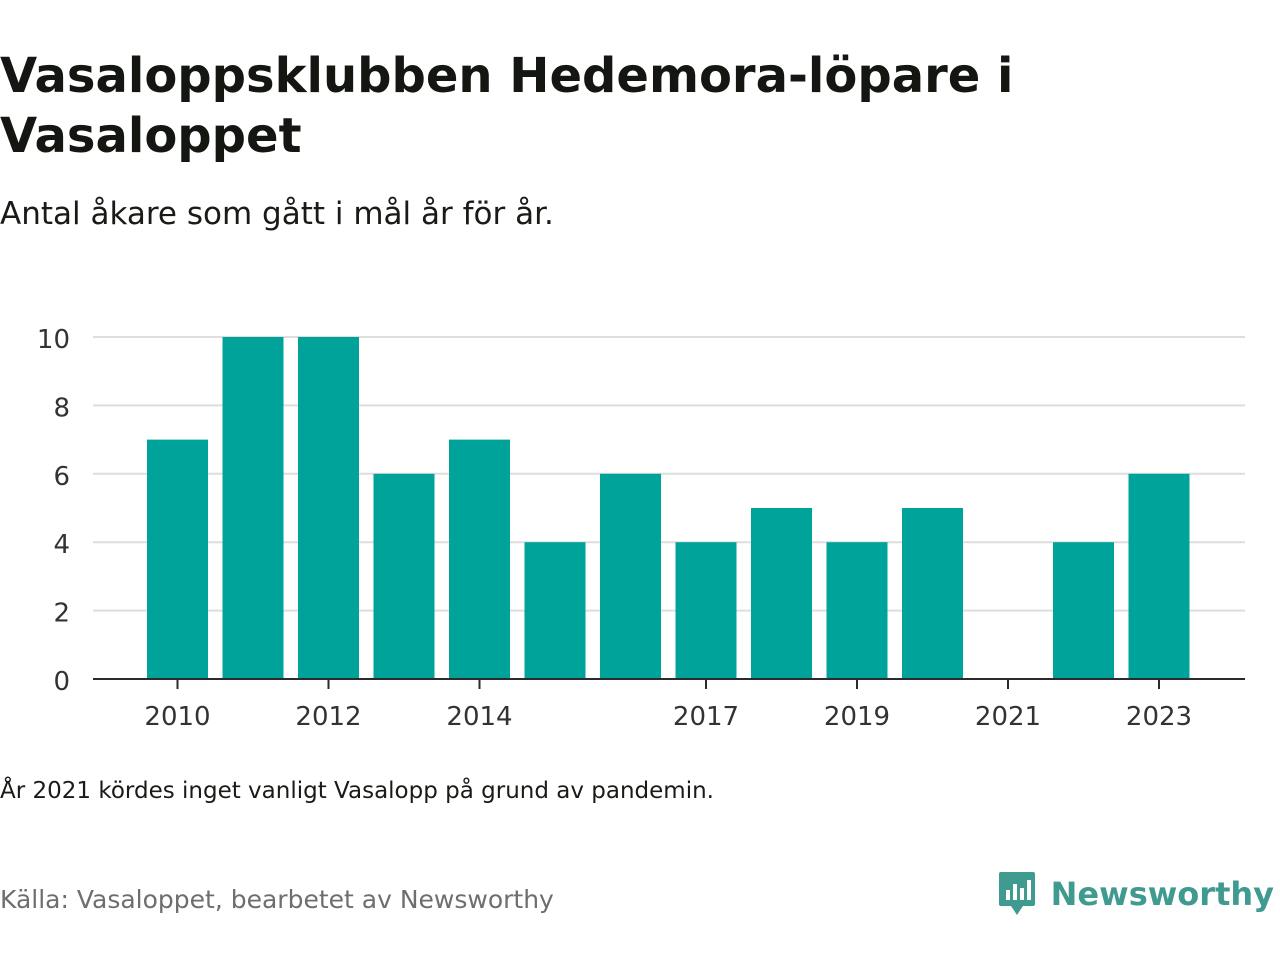 The image size is (1280, 960). I want to click on x-tick-label: 2021, so click(1008, 717).